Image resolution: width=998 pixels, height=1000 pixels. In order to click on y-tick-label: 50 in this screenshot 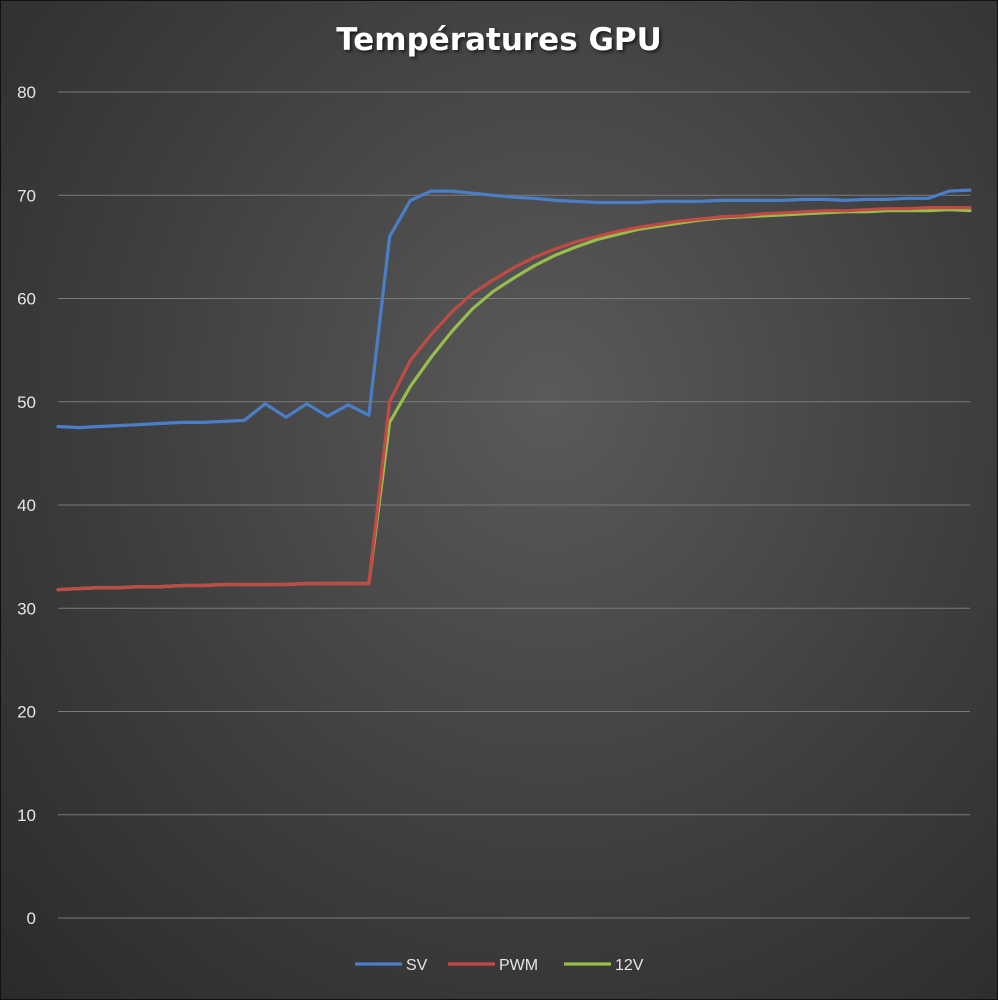, I will do `click(26, 402)`.